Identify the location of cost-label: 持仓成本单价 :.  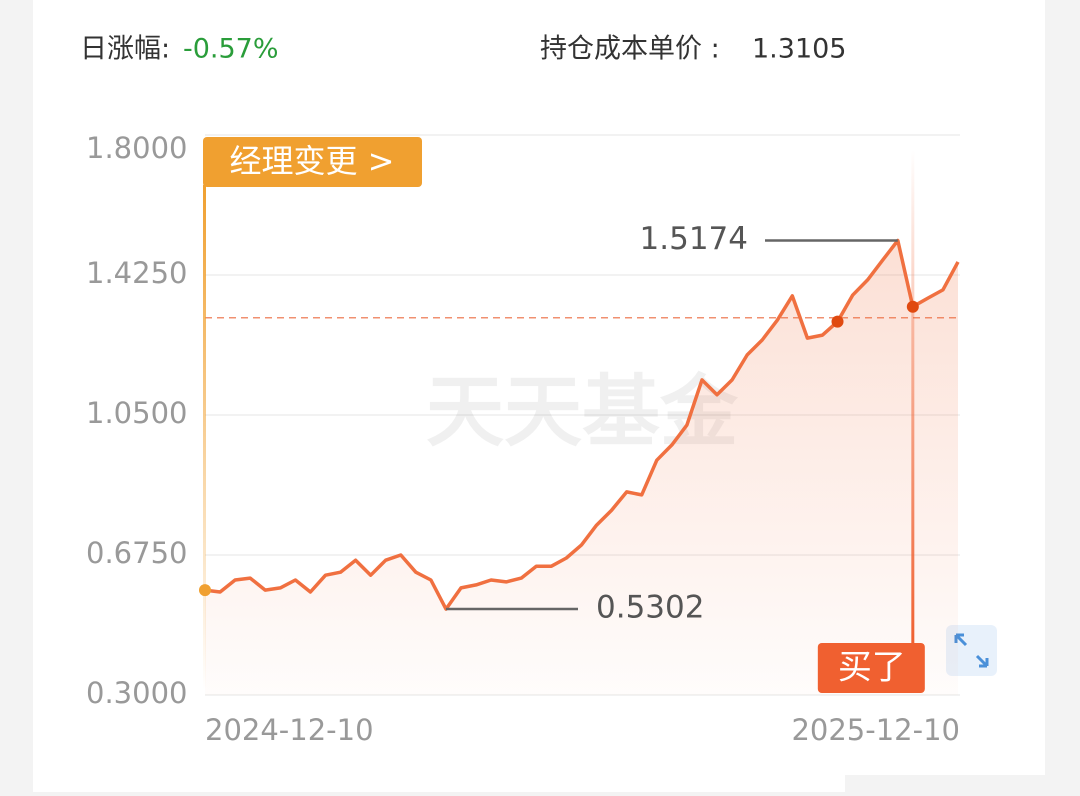
(630, 49).